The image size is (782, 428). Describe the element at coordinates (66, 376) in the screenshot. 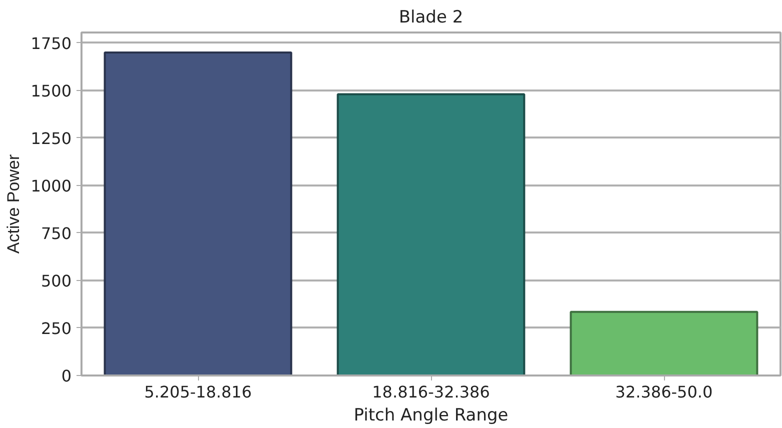

I see `y-tick-label: 0` at that location.